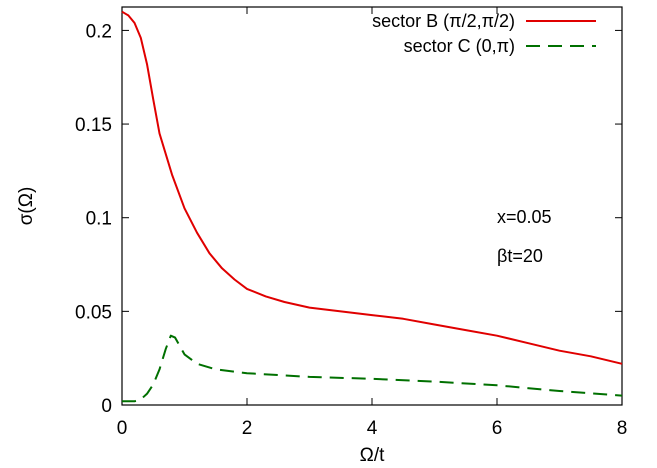  What do you see at coordinates (524, 217) in the screenshot?
I see `annotation-x: x=0.05` at bounding box center [524, 217].